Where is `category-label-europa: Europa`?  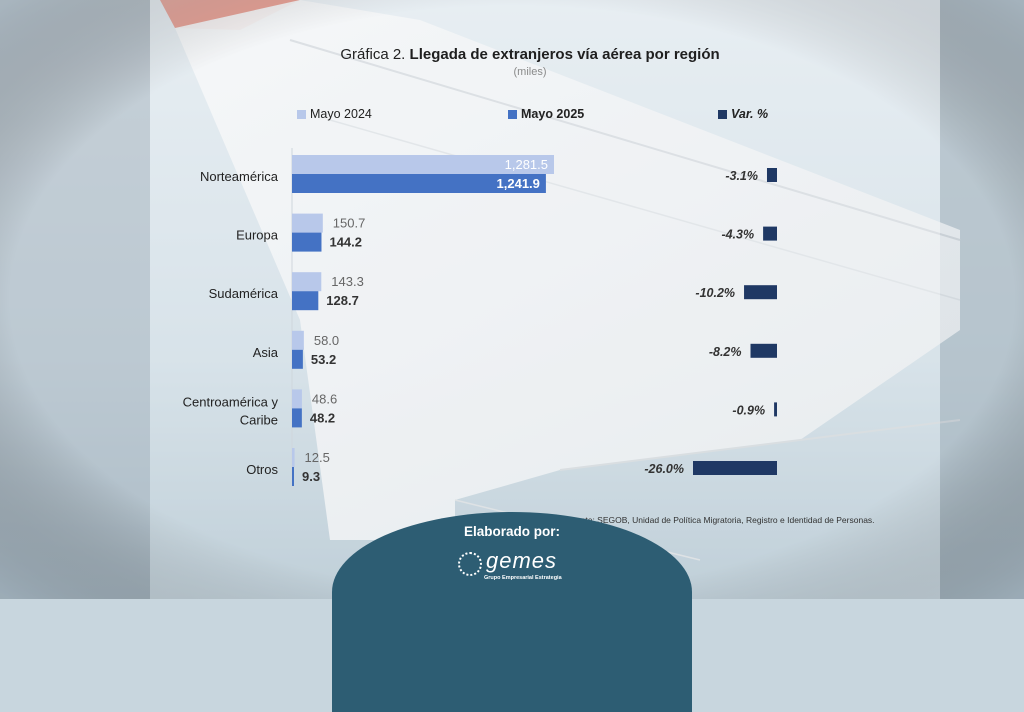 category-label-europa: Europa is located at coordinates (257, 235).